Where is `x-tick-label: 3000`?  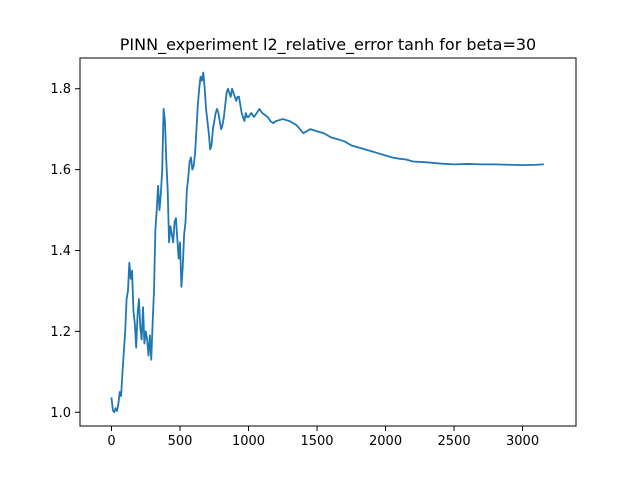 x-tick-label: 3000 is located at coordinates (522, 441).